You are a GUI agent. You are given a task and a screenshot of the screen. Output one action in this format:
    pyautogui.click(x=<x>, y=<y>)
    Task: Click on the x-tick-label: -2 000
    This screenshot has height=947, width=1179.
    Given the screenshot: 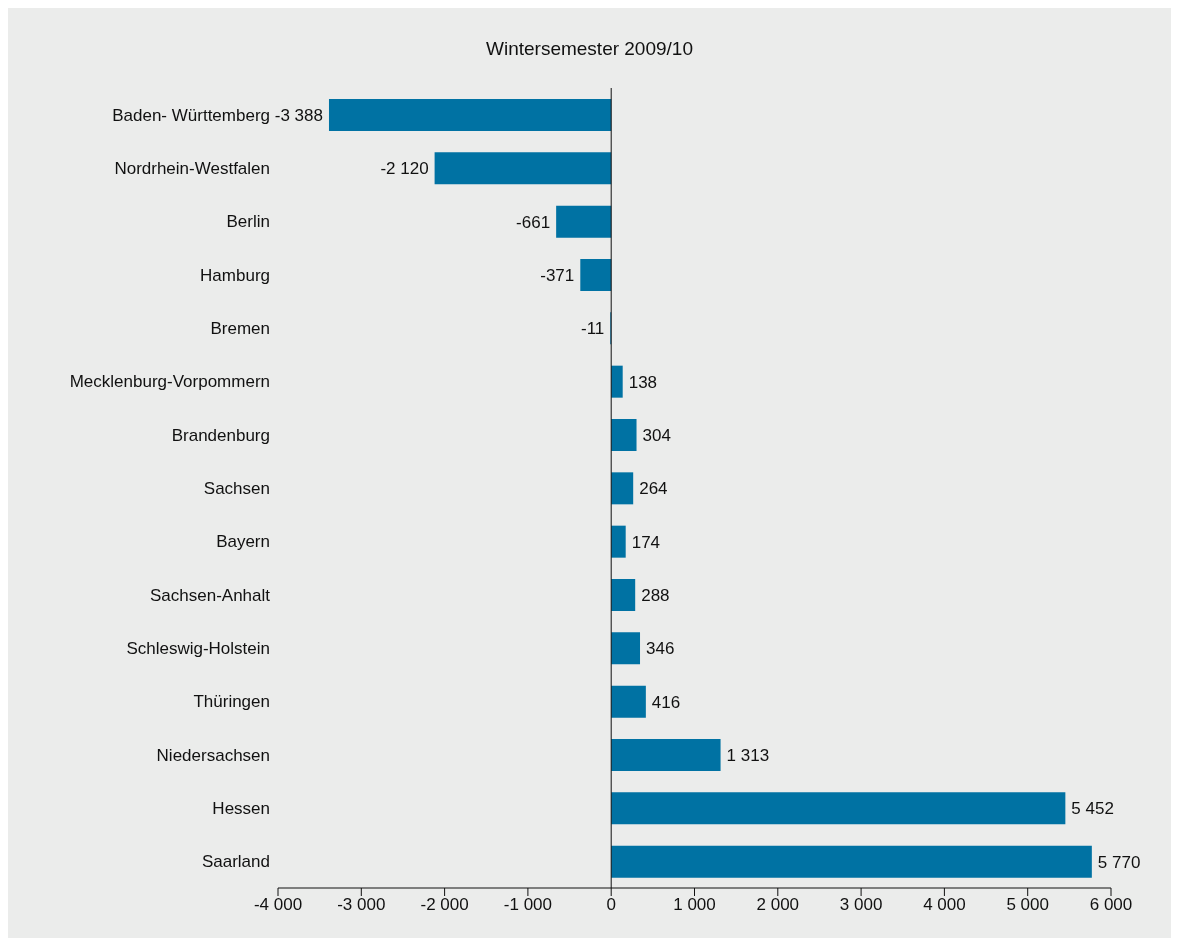 What is the action you would take?
    pyautogui.click(x=444, y=905)
    